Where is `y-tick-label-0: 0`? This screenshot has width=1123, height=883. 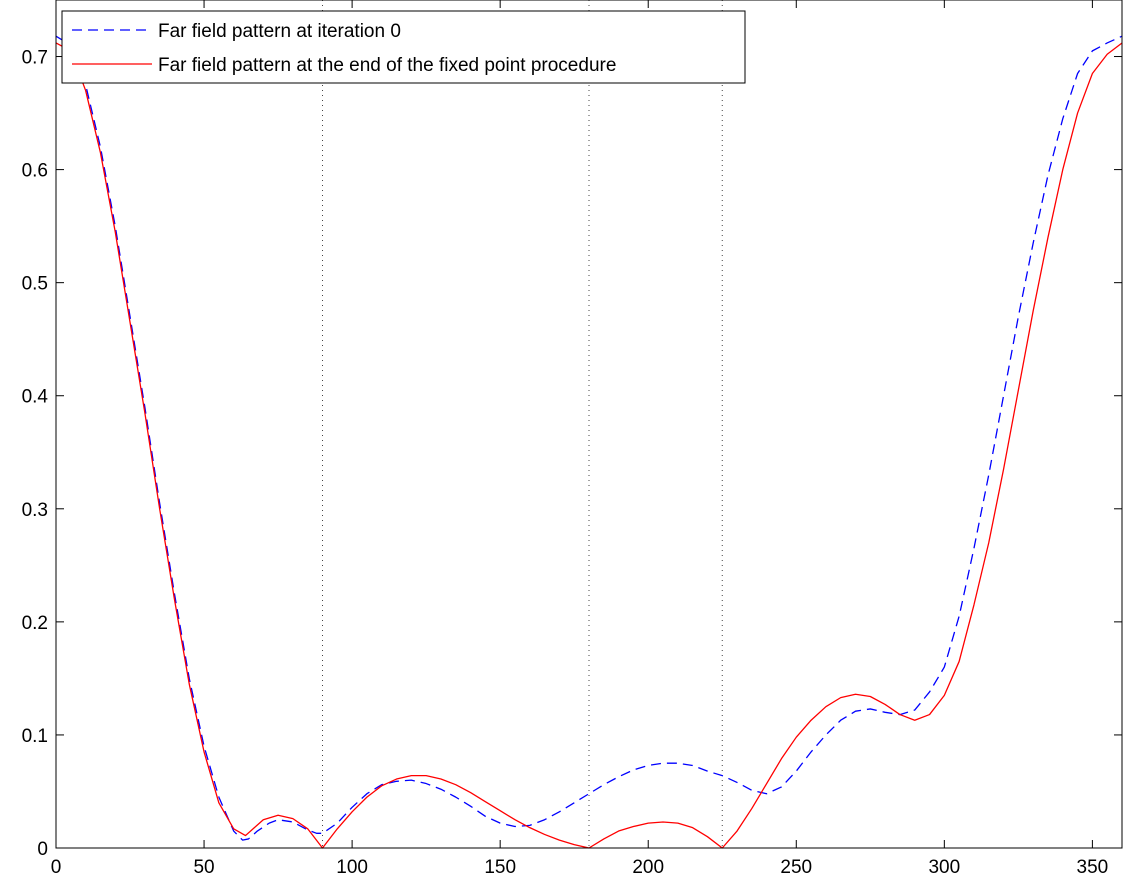 y-tick-label-0: 0 is located at coordinates (42, 849).